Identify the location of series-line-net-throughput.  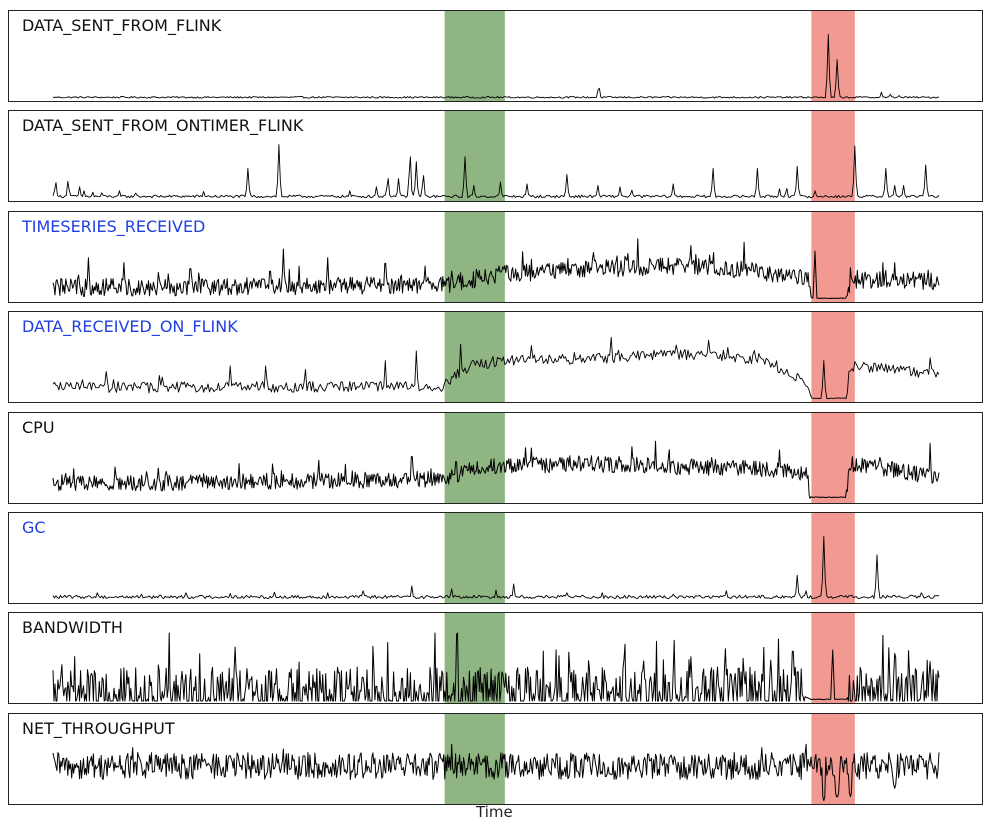
(496, 772).